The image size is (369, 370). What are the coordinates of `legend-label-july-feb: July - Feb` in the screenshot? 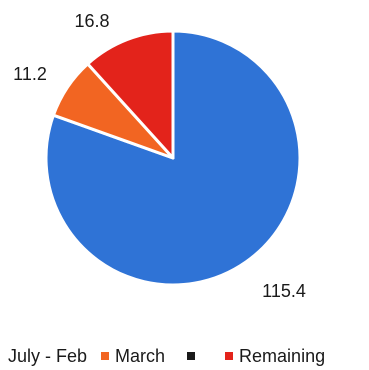 It's located at (48, 355).